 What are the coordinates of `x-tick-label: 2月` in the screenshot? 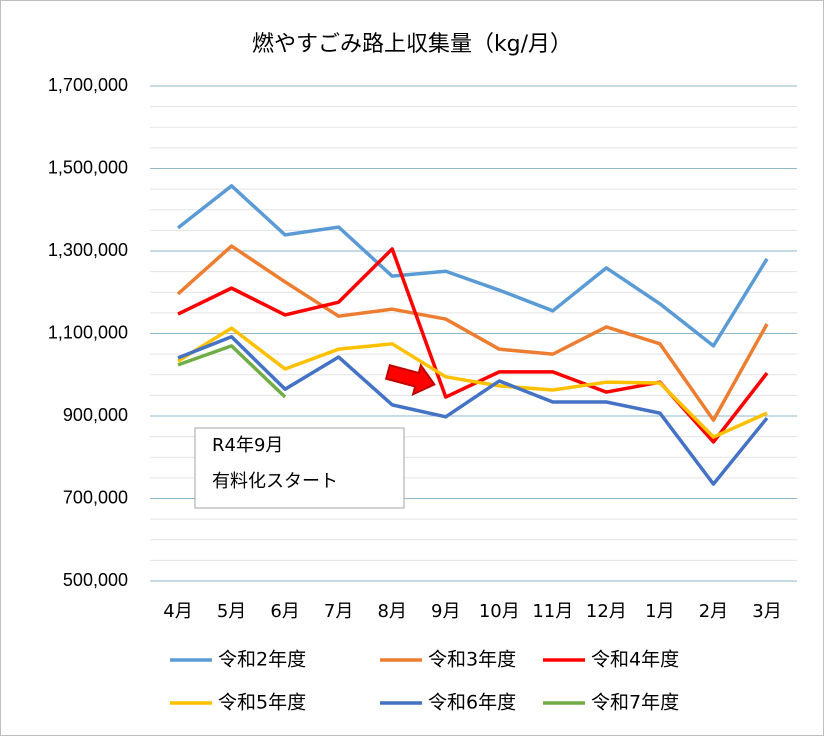 It's located at (713, 611).